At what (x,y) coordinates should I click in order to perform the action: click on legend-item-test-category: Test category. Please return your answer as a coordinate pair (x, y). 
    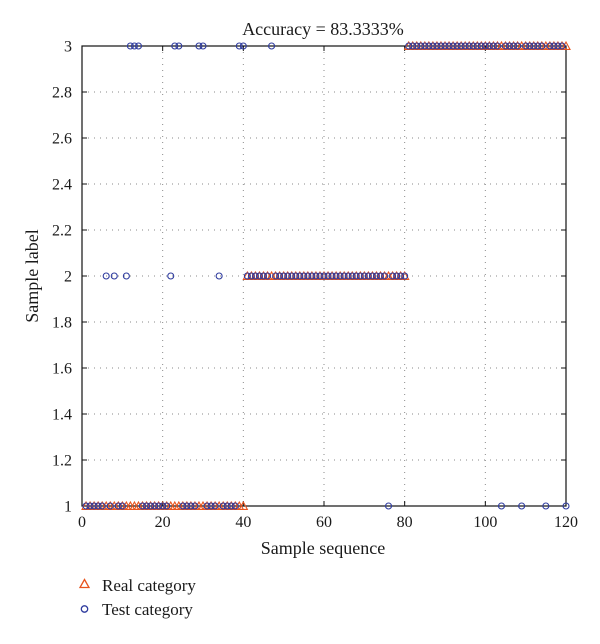
    Looking at the image, I should click on (136, 609).